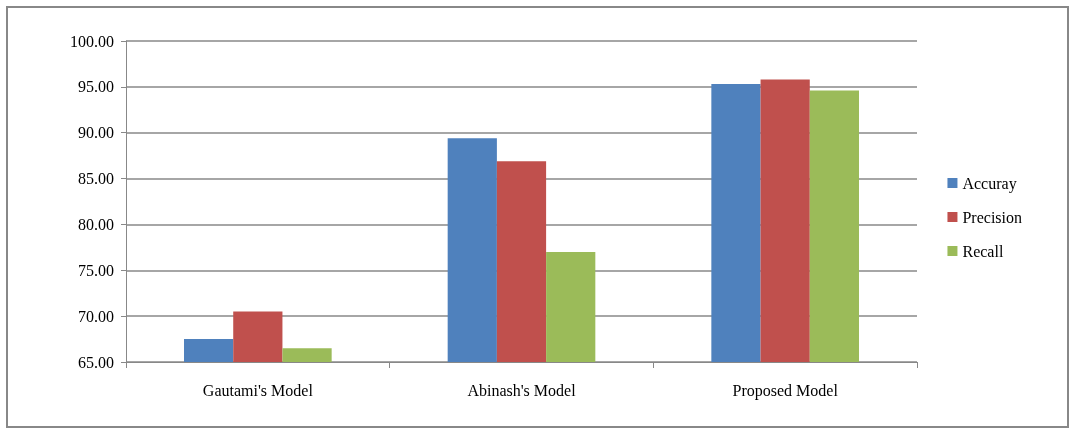 Image resolution: width=1075 pixels, height=434 pixels. What do you see at coordinates (96, 87) in the screenshot?
I see `y-tick-label: 95.00` at bounding box center [96, 87].